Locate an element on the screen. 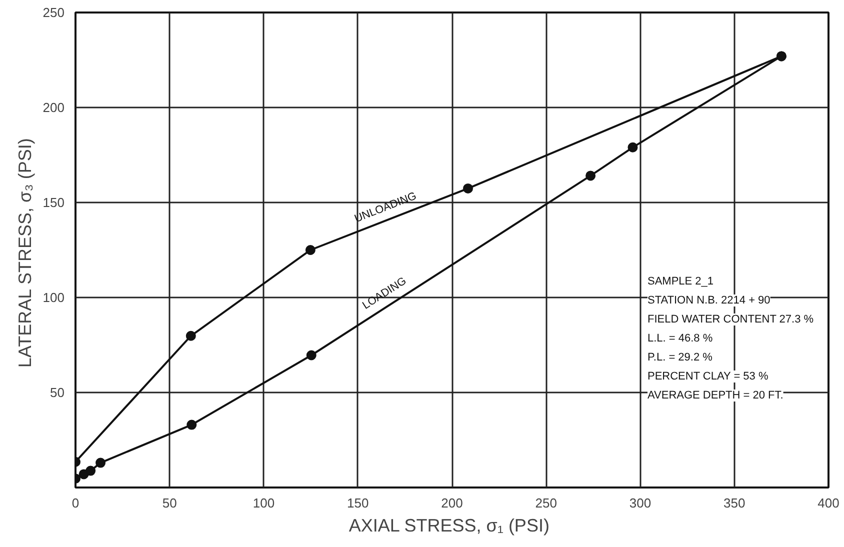  annotation: PERCENT CLAY = 53 % is located at coordinates (708, 376).